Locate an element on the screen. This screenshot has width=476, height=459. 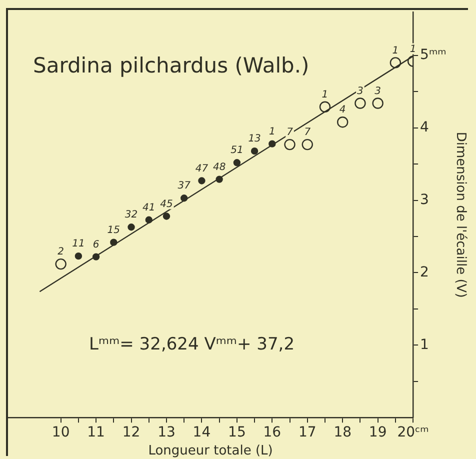
x-tick-label: 15 is located at coordinates (237, 432).